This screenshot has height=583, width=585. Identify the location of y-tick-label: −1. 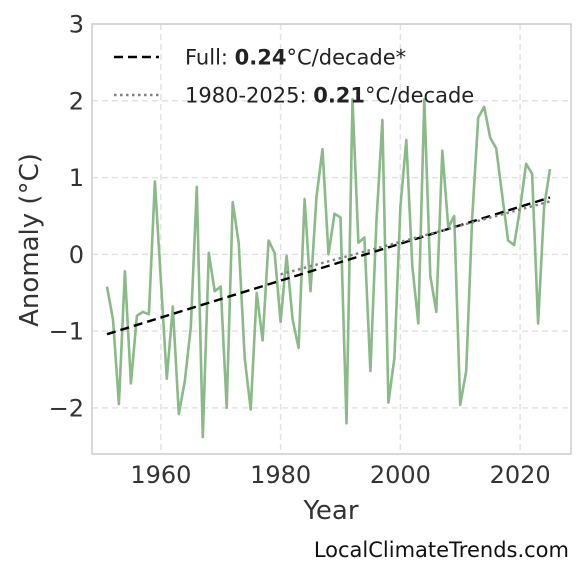
(66, 332).